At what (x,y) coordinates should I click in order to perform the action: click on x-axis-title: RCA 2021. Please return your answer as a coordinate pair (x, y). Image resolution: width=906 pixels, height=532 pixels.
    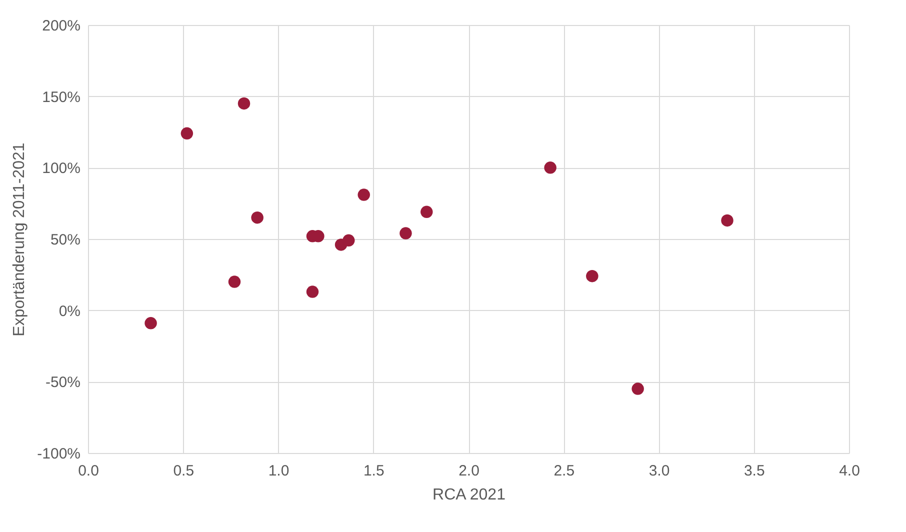
    Looking at the image, I should click on (469, 495).